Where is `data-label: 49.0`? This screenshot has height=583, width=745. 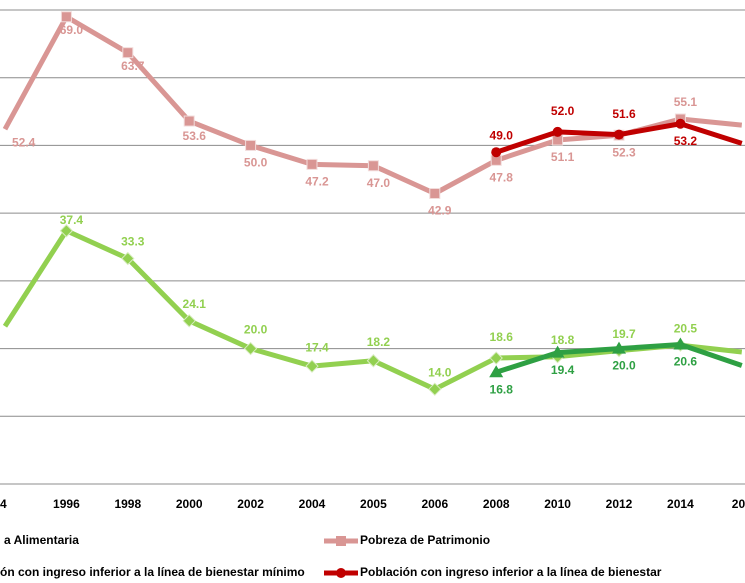 data-label: 49.0 is located at coordinates (502, 135).